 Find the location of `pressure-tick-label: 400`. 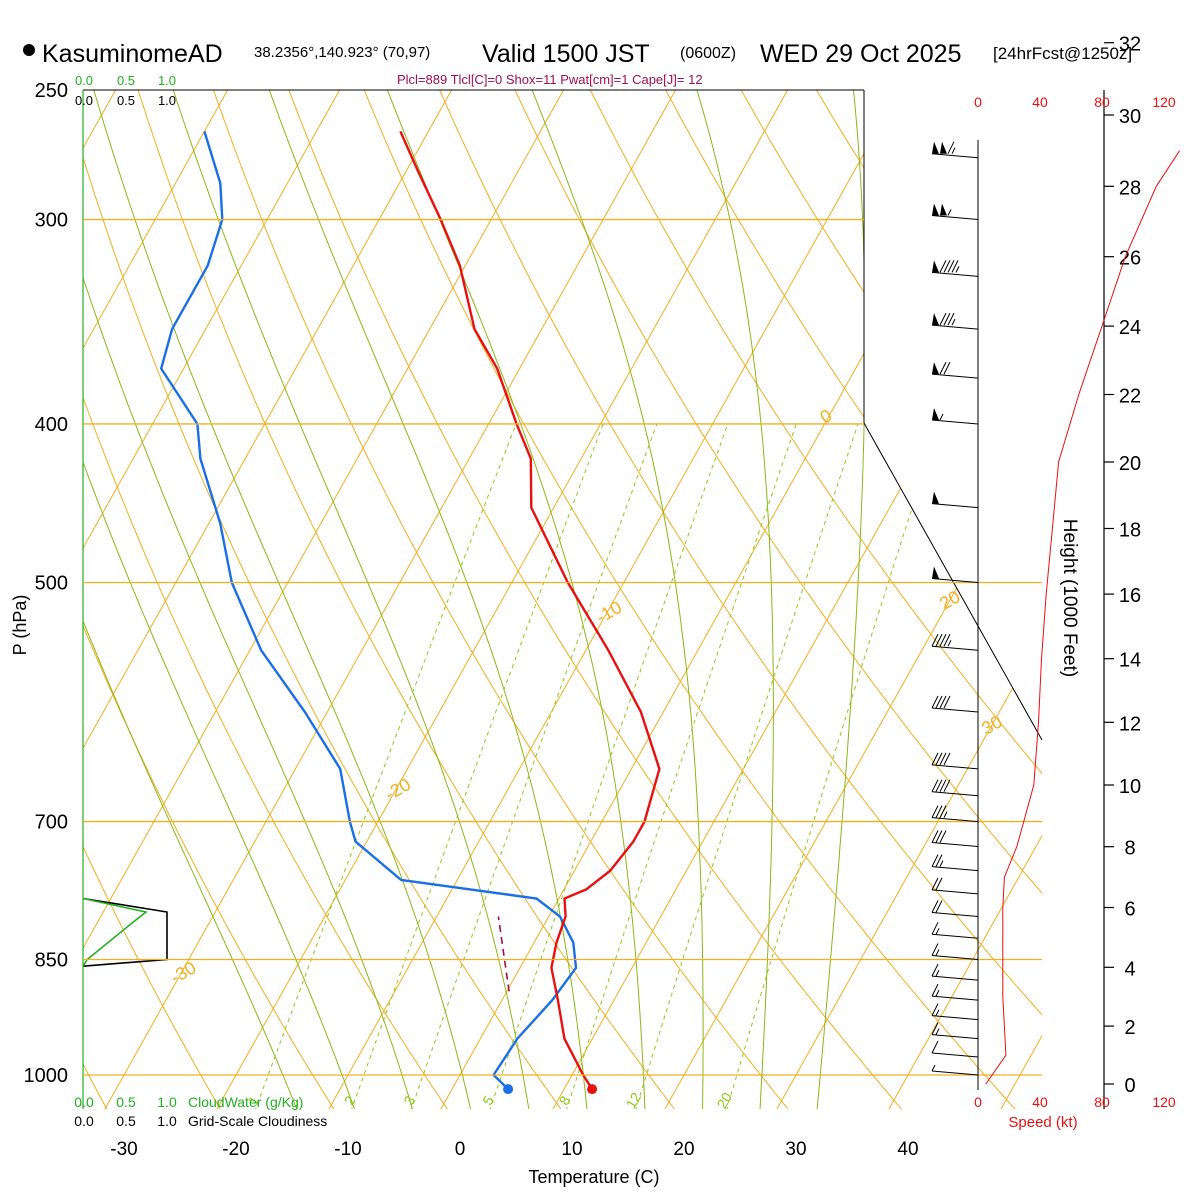

pressure-tick-label: 400 is located at coordinates (51, 425).